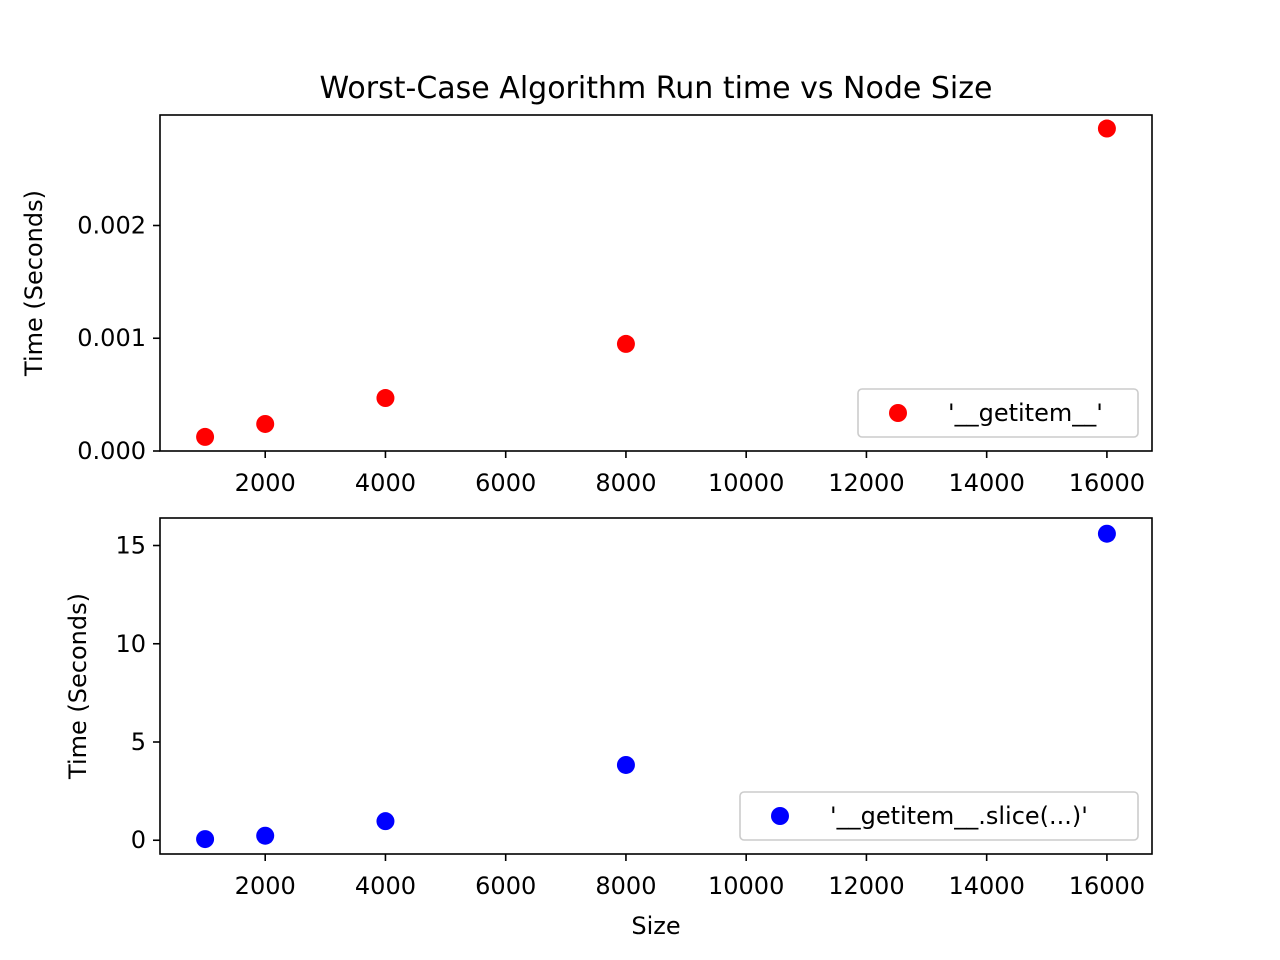 This screenshot has width=1280, height=960. I want to click on y-tick-label: 0.001, so click(111, 338).